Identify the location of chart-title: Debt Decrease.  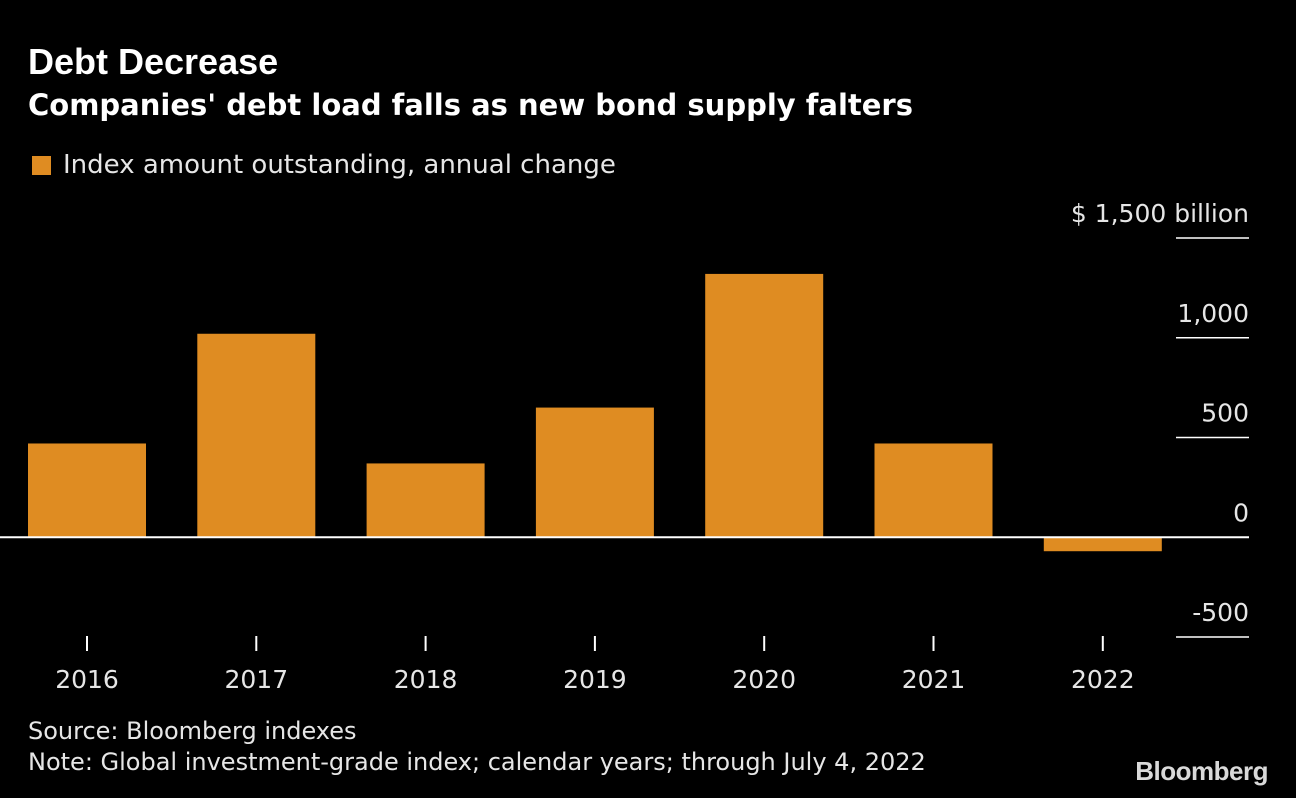
(153, 61).